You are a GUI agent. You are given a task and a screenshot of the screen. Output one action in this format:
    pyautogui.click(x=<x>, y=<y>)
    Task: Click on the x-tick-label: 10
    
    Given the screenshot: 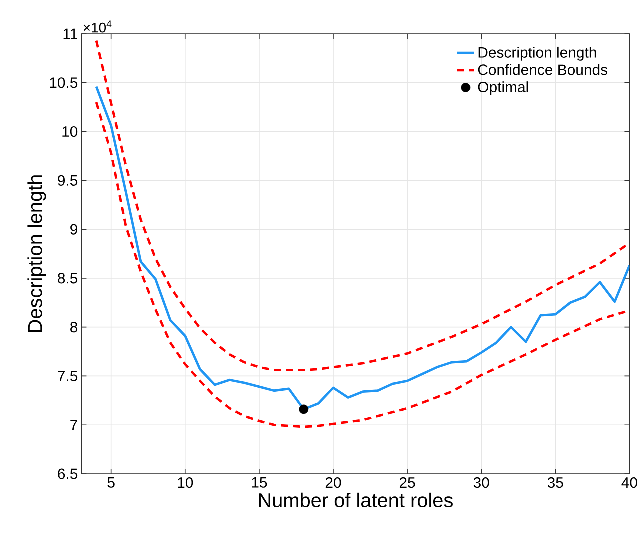 What is the action you would take?
    pyautogui.click(x=186, y=483)
    